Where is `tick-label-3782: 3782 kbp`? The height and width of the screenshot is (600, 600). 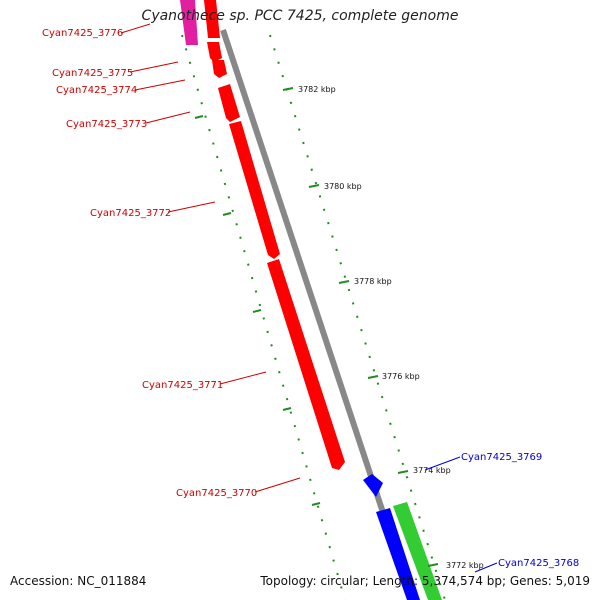 tick-label-3782: 3782 kbp is located at coordinates (317, 89).